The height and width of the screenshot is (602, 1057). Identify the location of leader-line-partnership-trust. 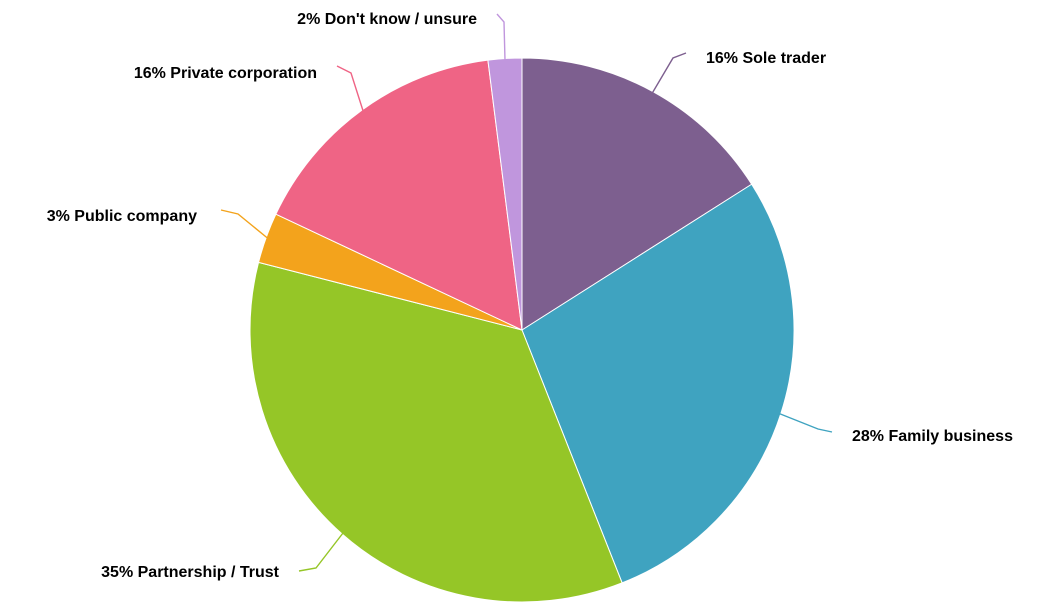
(321, 552).